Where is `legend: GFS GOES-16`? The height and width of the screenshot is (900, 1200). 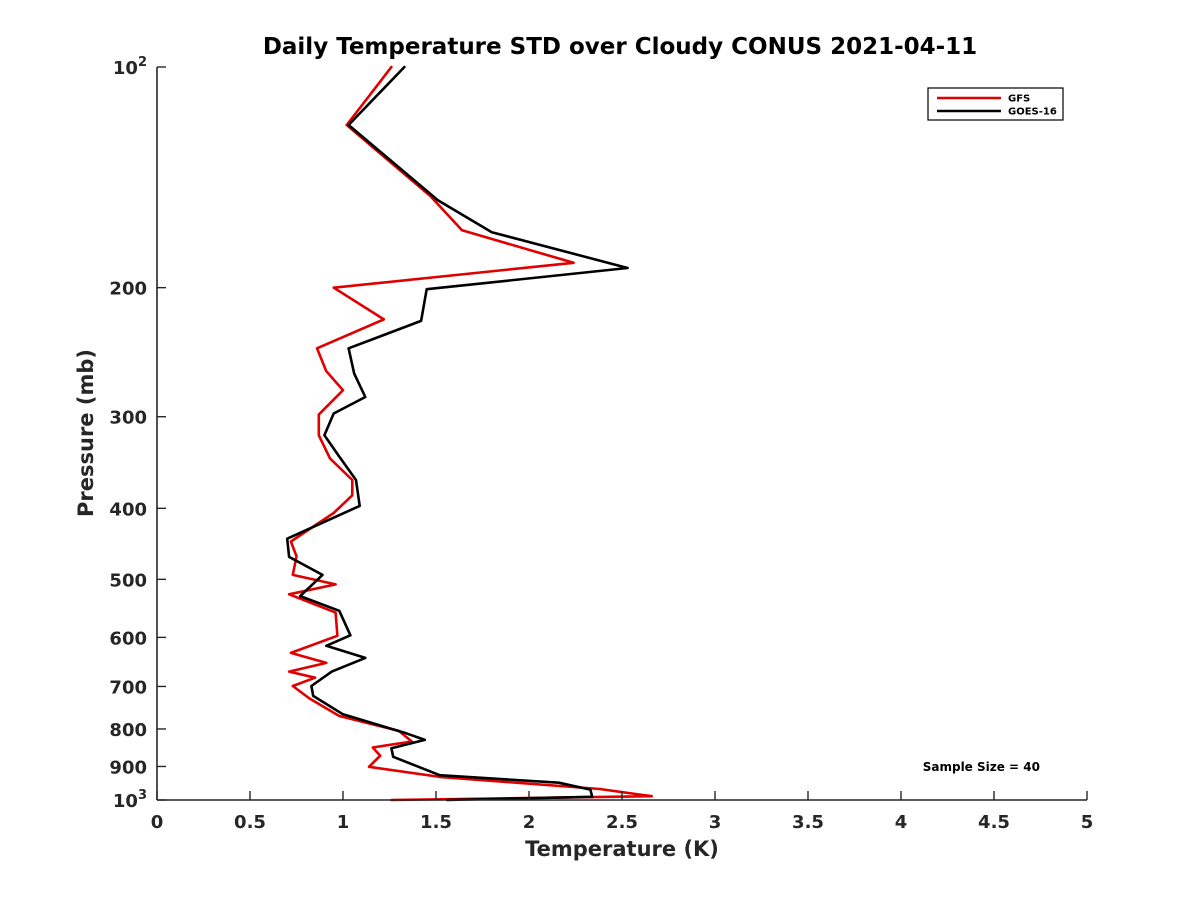 legend: GFS GOES-16 is located at coordinates (995, 104).